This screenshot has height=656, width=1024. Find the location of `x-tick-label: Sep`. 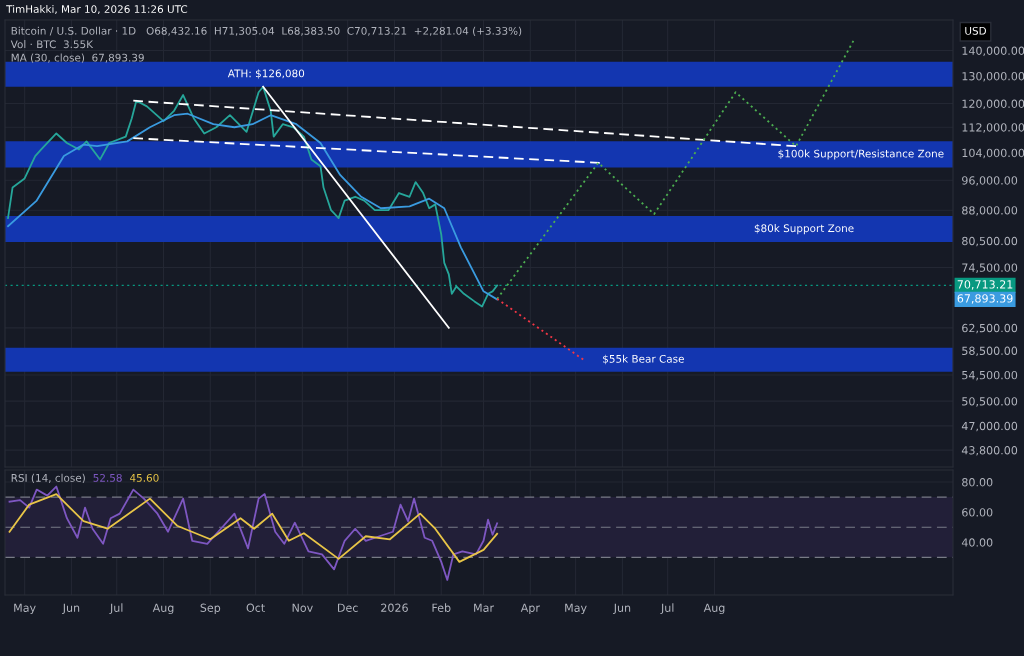

x-tick-label: Sep is located at coordinates (210, 609).